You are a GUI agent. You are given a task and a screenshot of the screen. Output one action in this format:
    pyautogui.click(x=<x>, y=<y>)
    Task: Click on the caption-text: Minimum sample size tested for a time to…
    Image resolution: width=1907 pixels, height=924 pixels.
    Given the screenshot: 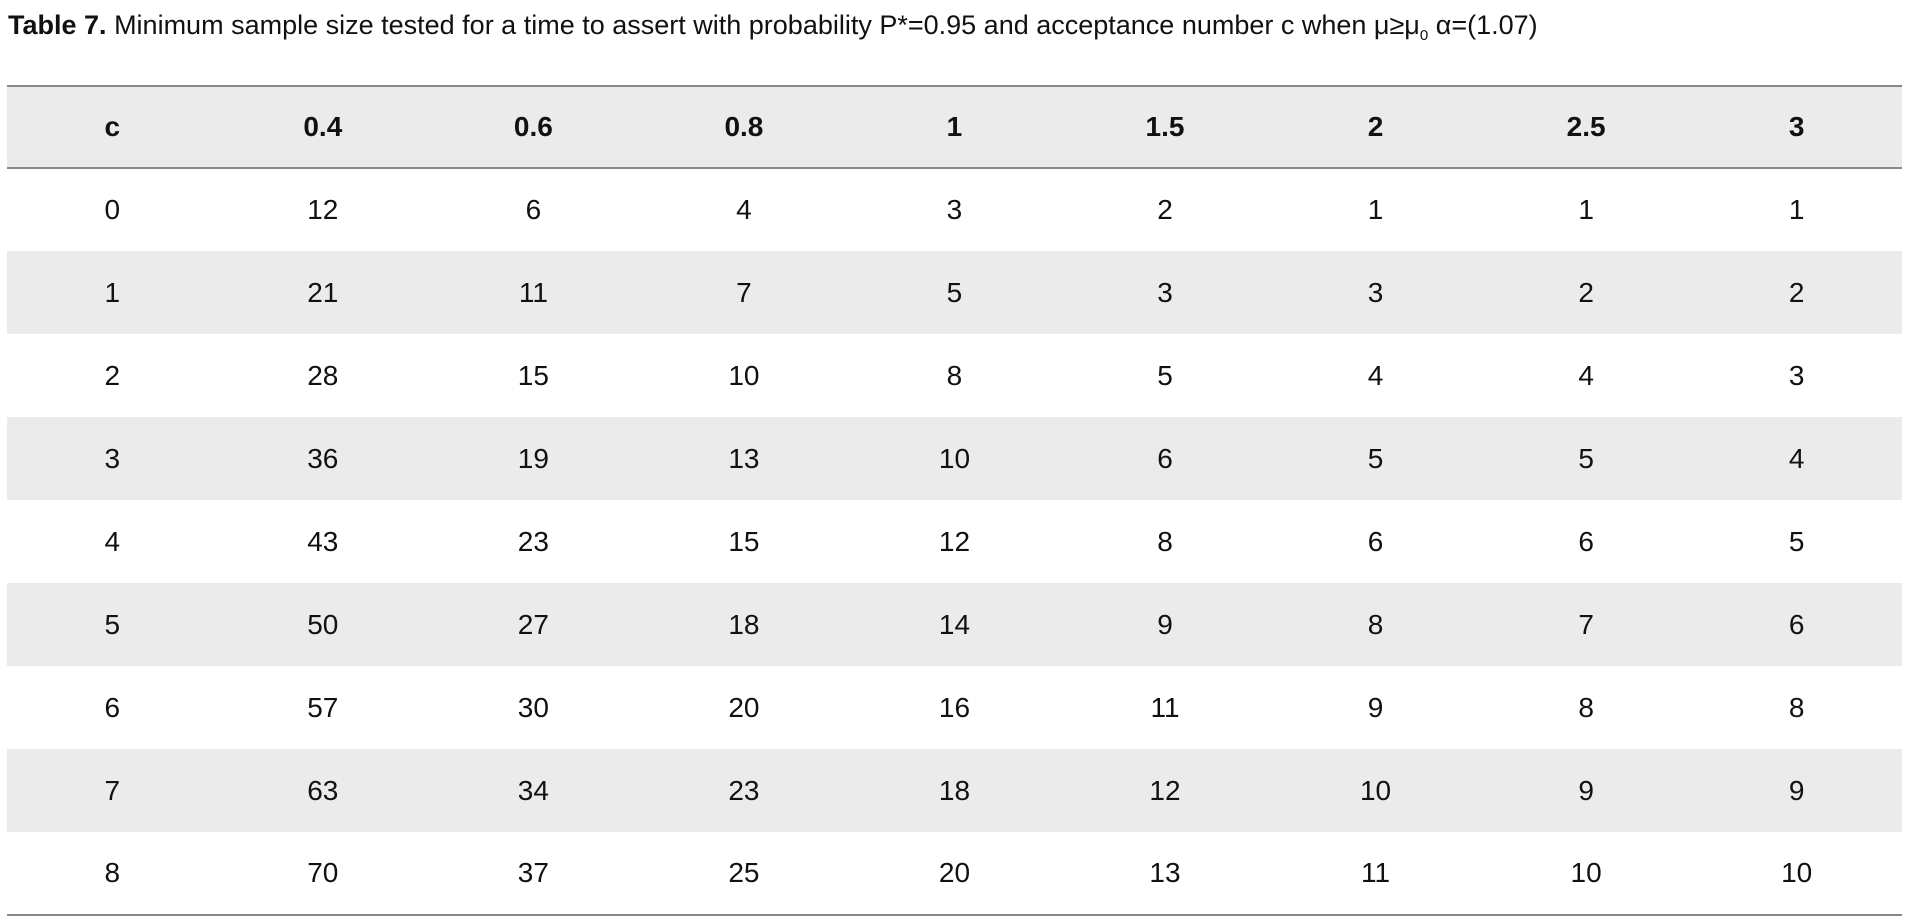 What is the action you would take?
    pyautogui.click(x=767, y=25)
    